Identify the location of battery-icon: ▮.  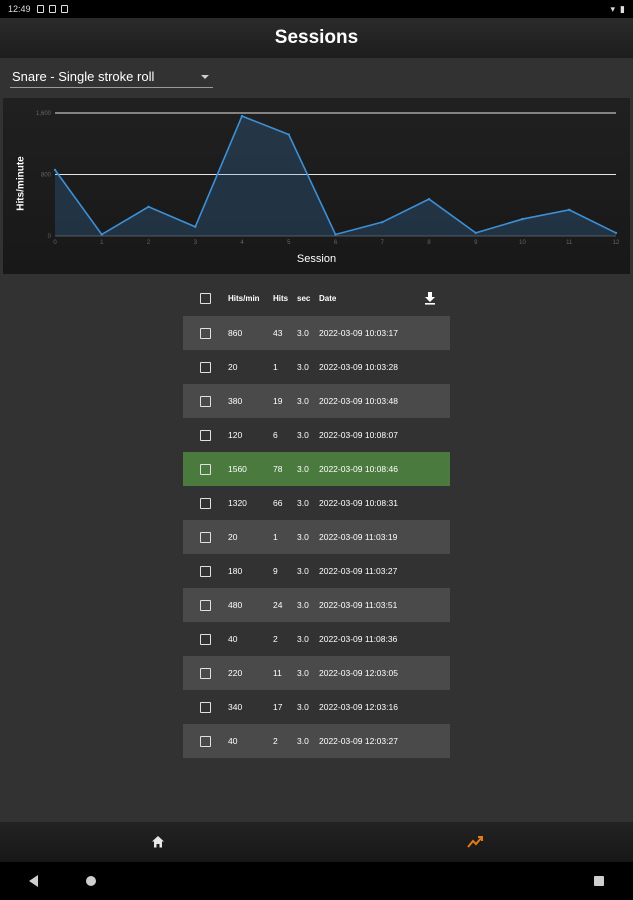
(622, 8).